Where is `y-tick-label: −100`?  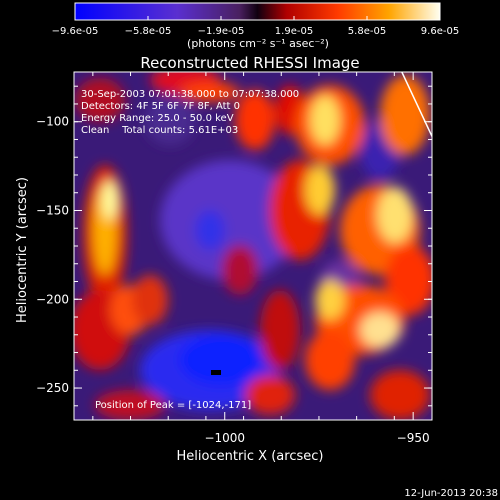 y-tick-label: −100 is located at coordinates (52, 122).